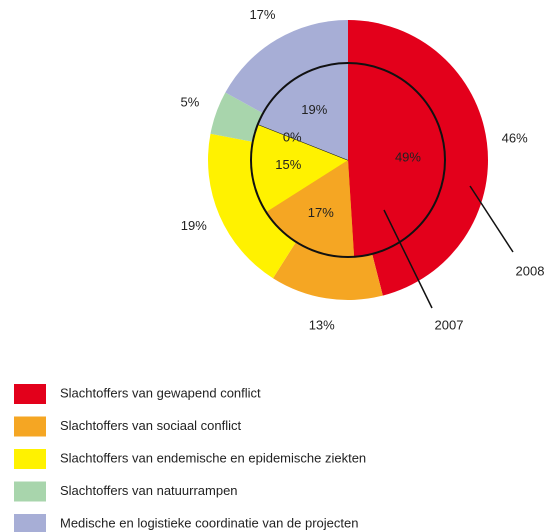 This screenshot has width=552, height=532. Describe the element at coordinates (292, 136) in the screenshot. I see `value-label: 0%` at that location.